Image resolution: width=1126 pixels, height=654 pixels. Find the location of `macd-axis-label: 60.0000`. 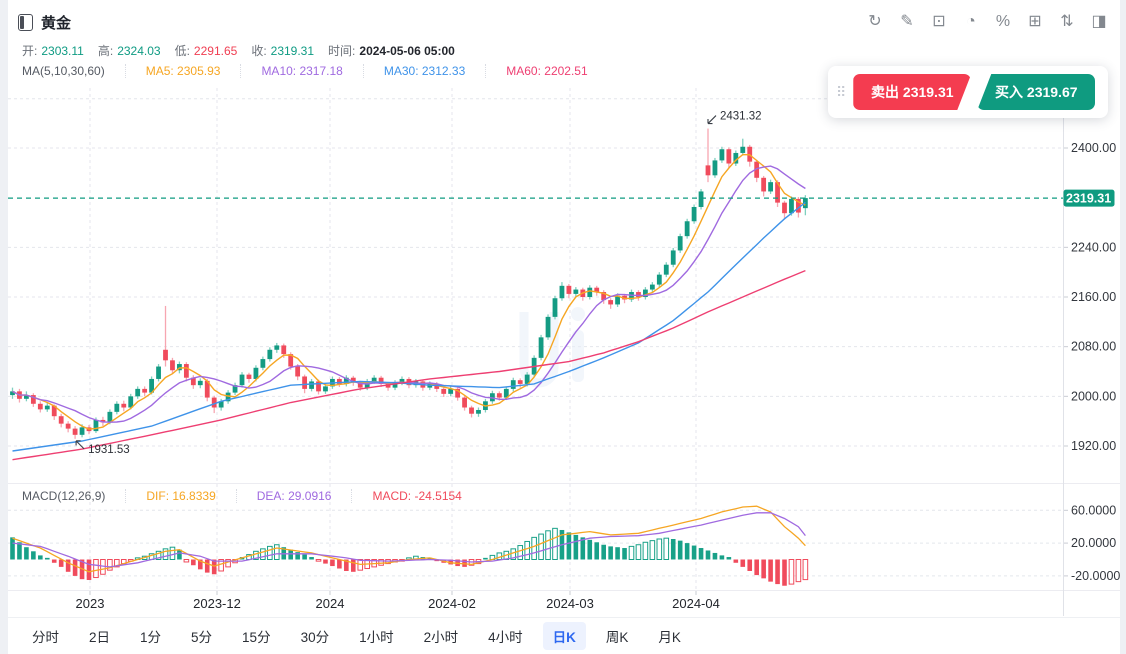

macd-axis-label: 60.0000 is located at coordinates (1093, 510).